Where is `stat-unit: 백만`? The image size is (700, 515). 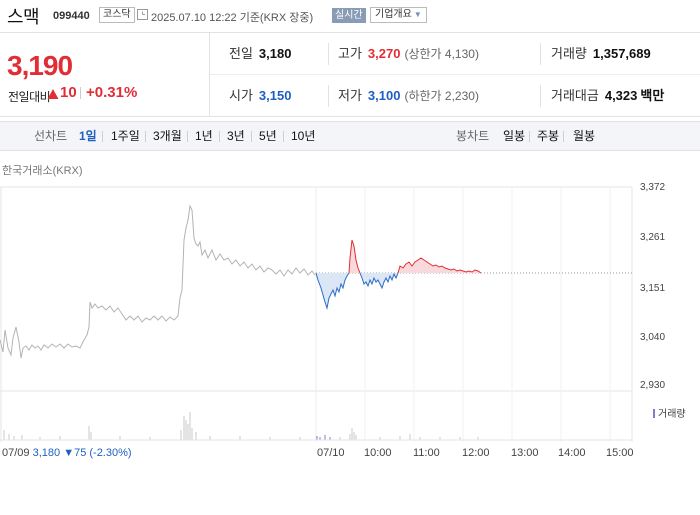 stat-unit: 백만 is located at coordinates (652, 95).